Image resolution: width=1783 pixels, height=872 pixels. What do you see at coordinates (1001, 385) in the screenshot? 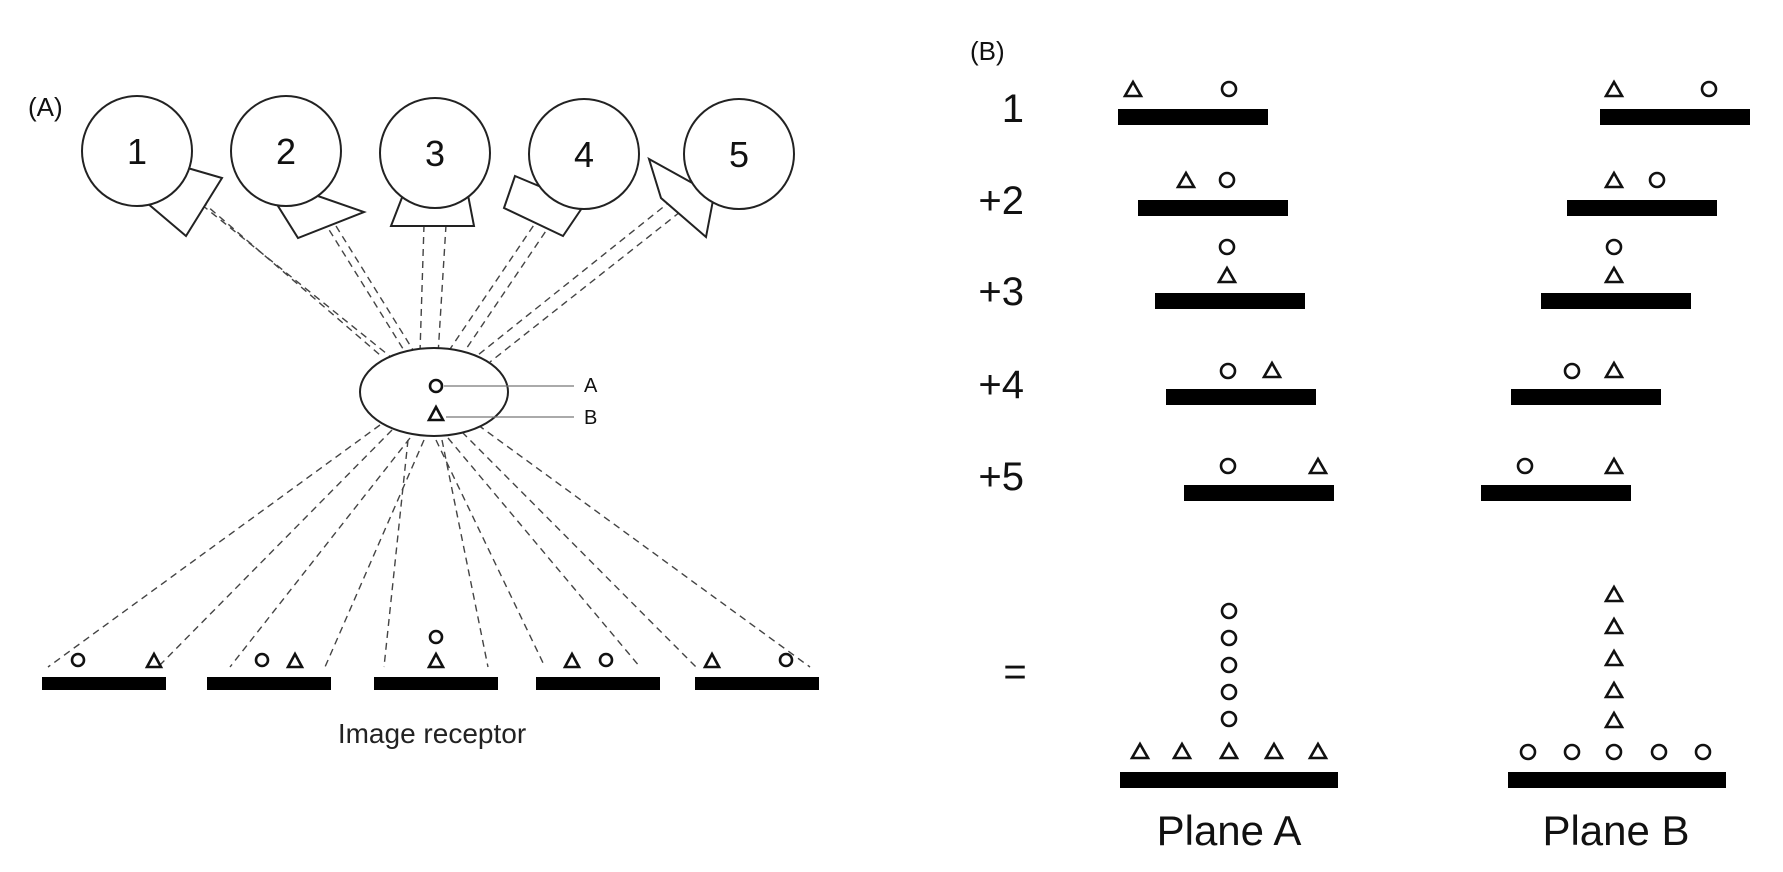
I see `row-label: +4` at bounding box center [1001, 385].